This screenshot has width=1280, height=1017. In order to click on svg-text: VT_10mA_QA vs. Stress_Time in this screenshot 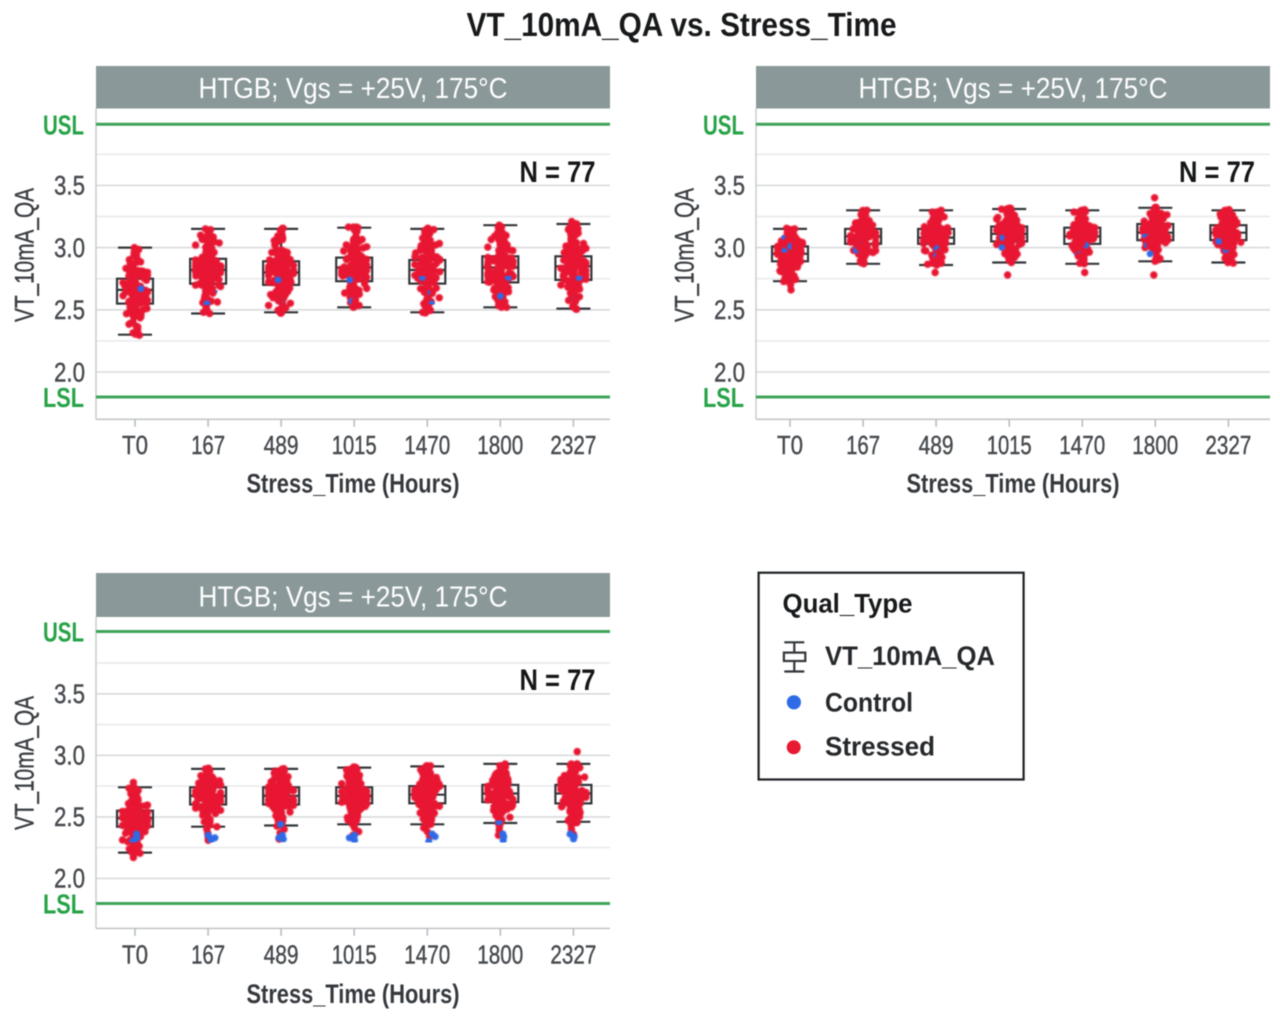, I will do `click(682, 24)`.